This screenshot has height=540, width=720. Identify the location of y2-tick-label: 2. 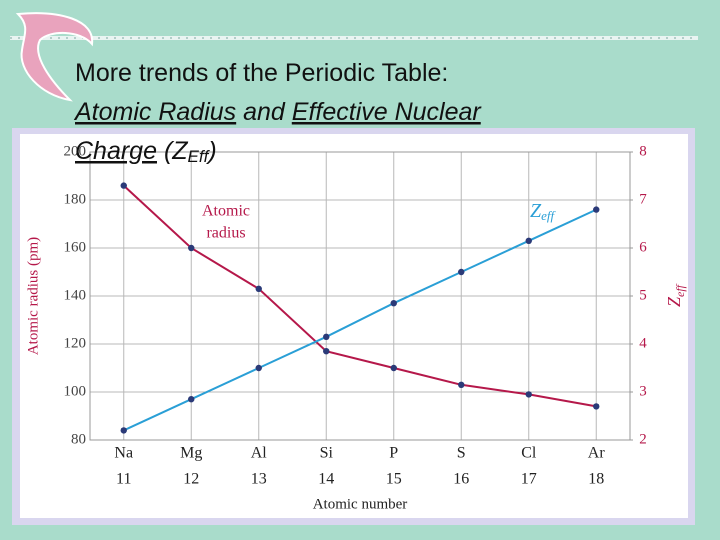
(643, 439).